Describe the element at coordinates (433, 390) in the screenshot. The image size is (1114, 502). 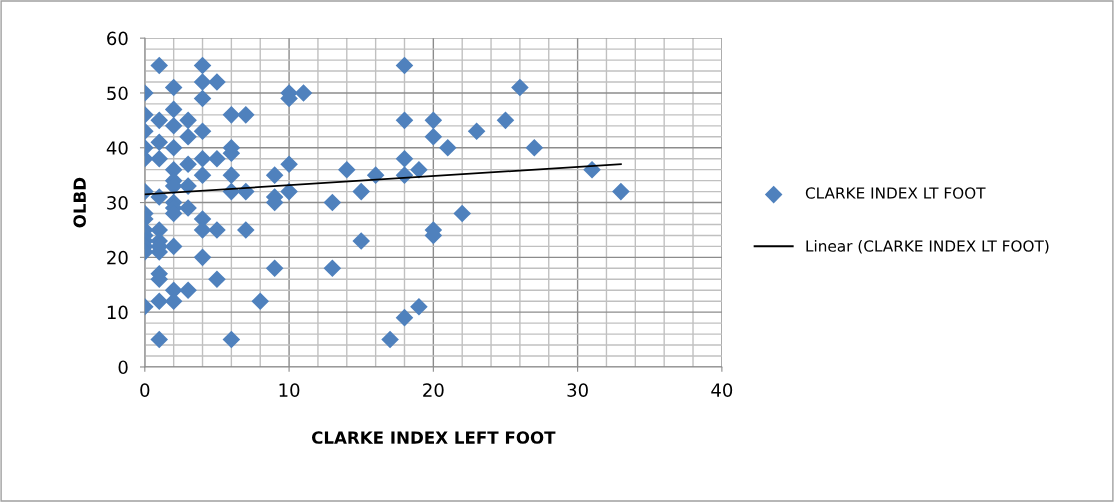
I see `x-tick-label: 20` at that location.